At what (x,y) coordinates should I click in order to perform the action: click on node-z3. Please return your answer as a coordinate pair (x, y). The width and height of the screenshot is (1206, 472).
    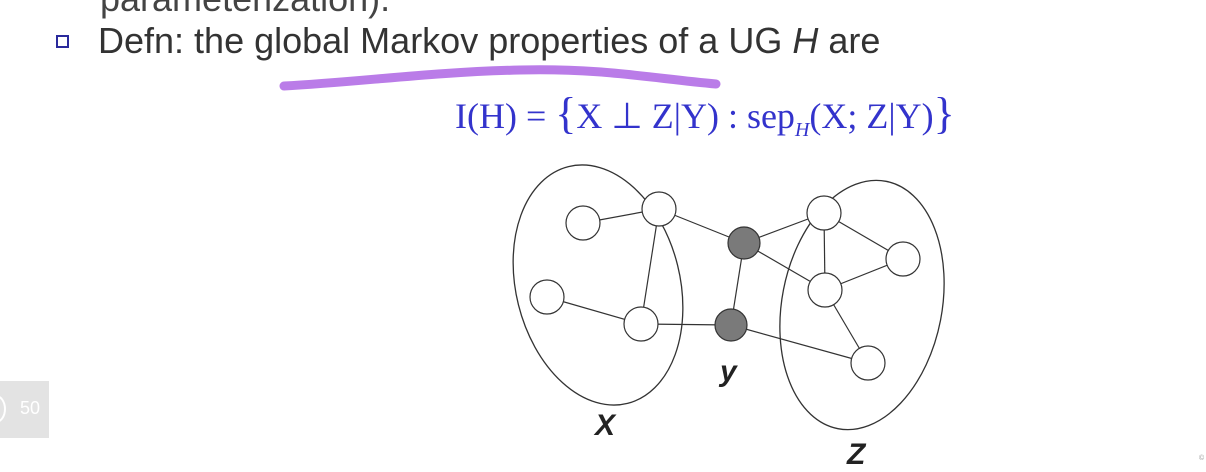
    Looking at the image, I should click on (825, 290).